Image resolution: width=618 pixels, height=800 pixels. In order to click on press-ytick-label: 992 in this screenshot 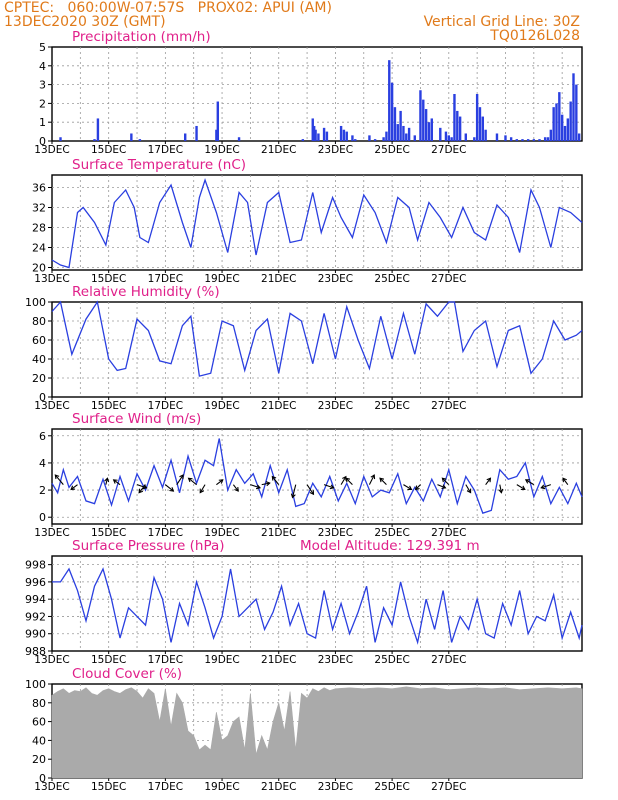, I will do `click(35, 616)`.